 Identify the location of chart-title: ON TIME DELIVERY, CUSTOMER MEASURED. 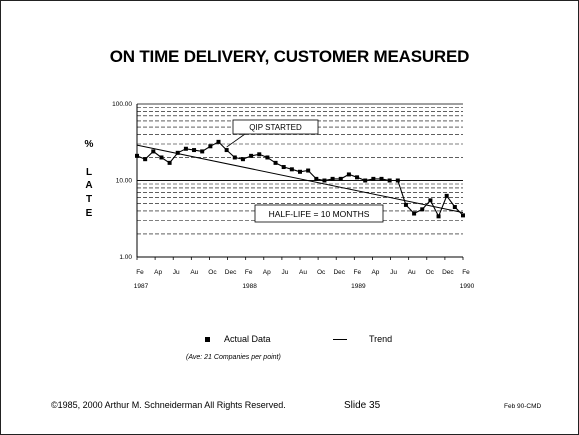
(289, 56).